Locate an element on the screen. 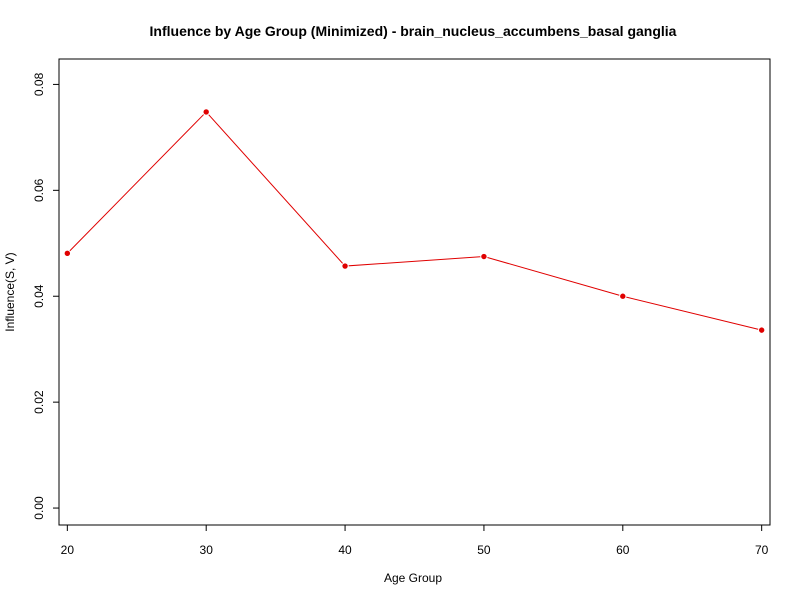  x-axis-label: Age Group is located at coordinates (413, 578).